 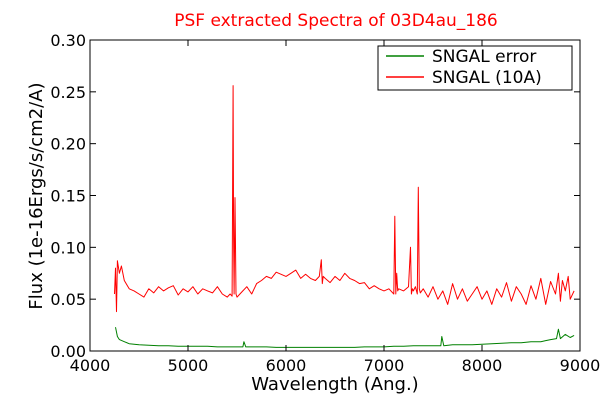 I want to click on legend: SNGAL error SNGAL (10A), so click(x=475, y=68).